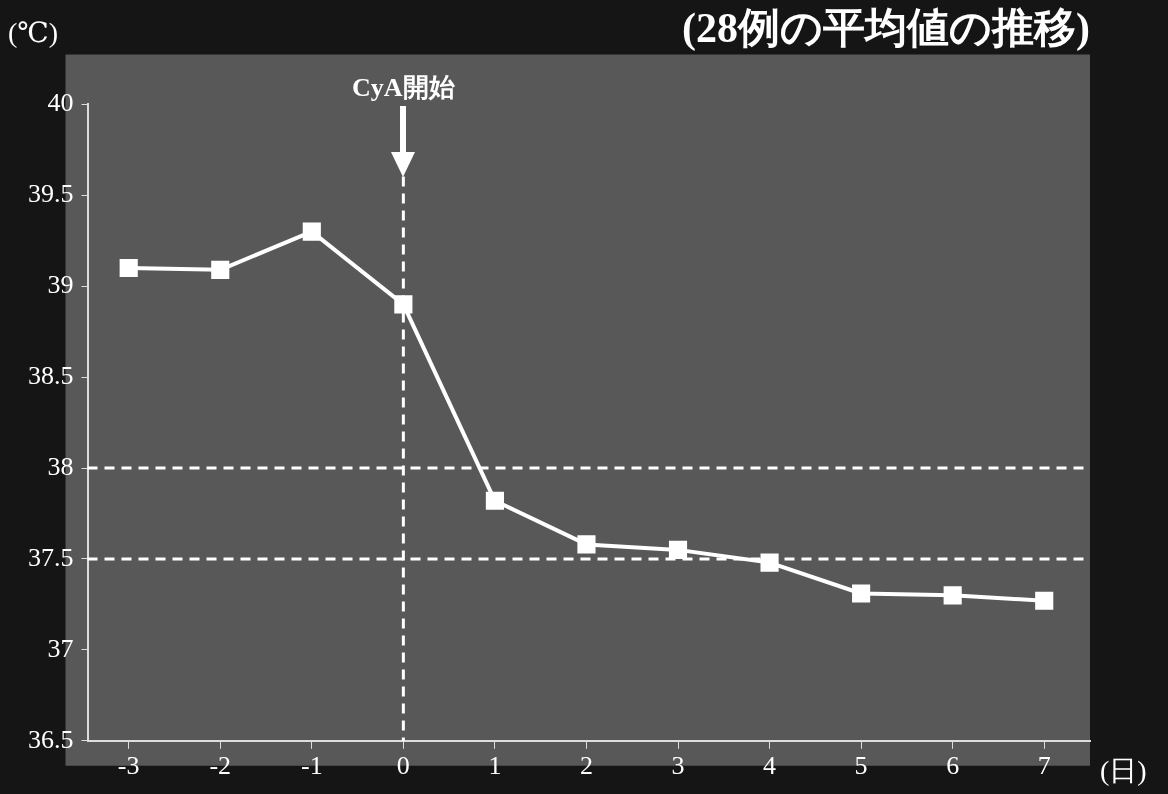 The width and height of the screenshot is (1168, 794). What do you see at coordinates (586, 766) in the screenshot?
I see `x-tick-label: 2` at bounding box center [586, 766].